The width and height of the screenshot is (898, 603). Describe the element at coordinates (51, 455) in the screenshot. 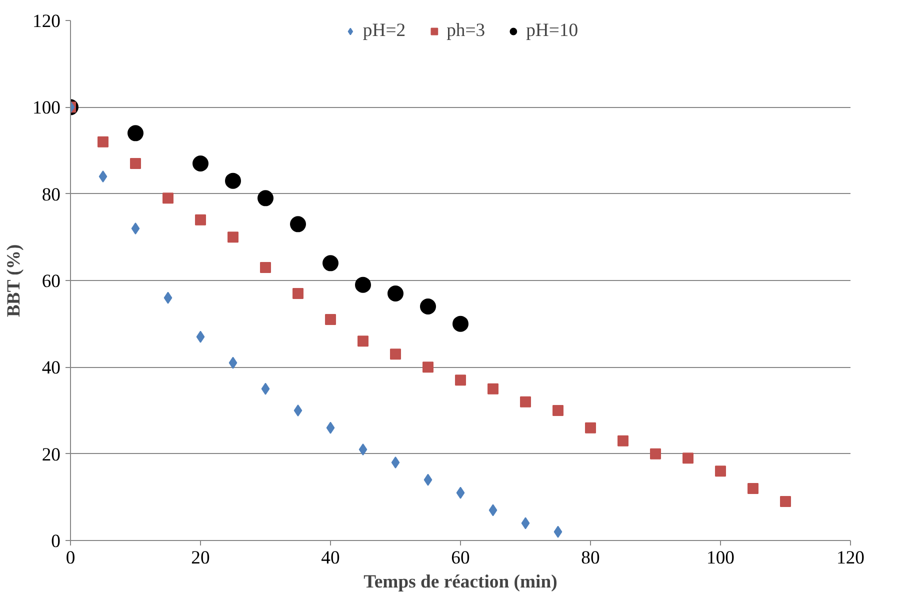

I see `y-tick-label: 20` at that location.